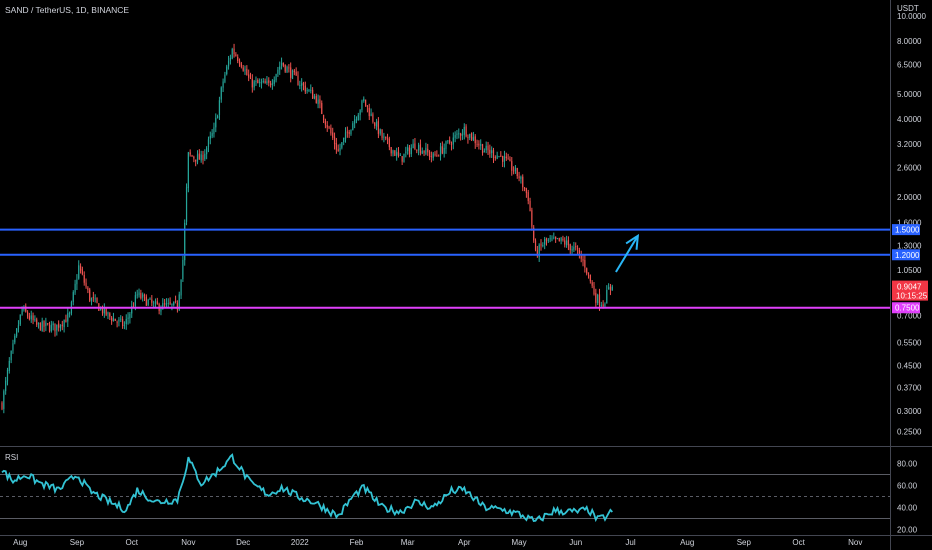  I want to click on rsi-tick-label: 20.00, so click(907, 530).